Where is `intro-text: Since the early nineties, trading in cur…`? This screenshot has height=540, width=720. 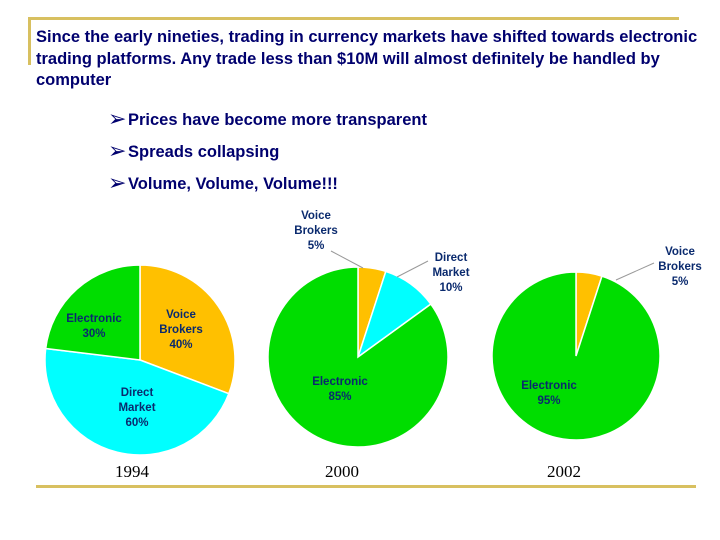 intro-text: Since the early nineties, trading in cur… is located at coordinates (367, 58).